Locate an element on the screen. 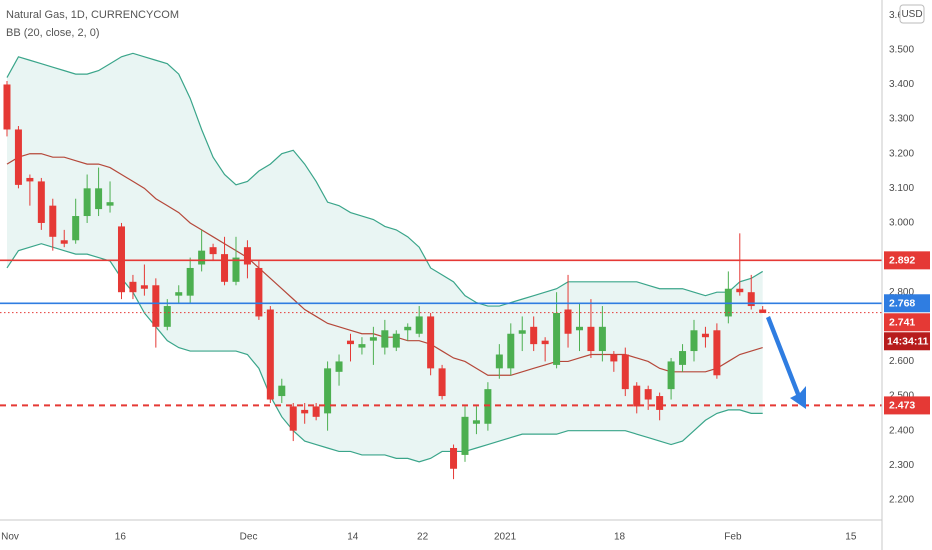  price-level-label: 2.768 is located at coordinates (902, 304).